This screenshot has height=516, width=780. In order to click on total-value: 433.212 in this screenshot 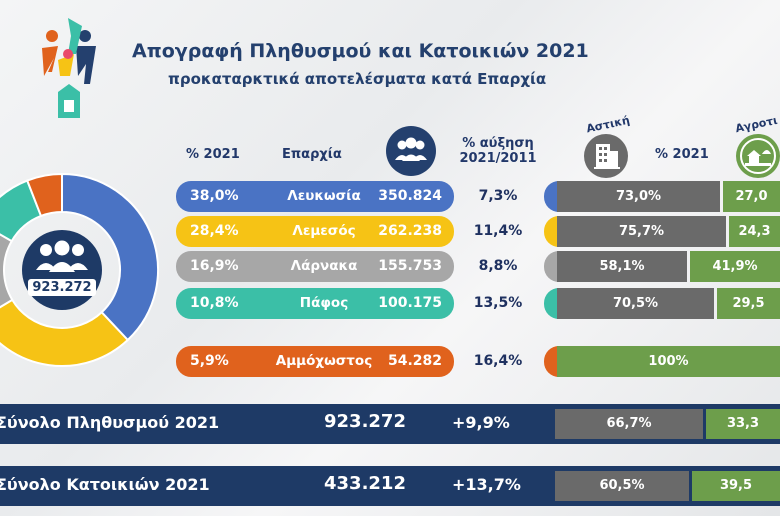, I will do `click(365, 483)`.